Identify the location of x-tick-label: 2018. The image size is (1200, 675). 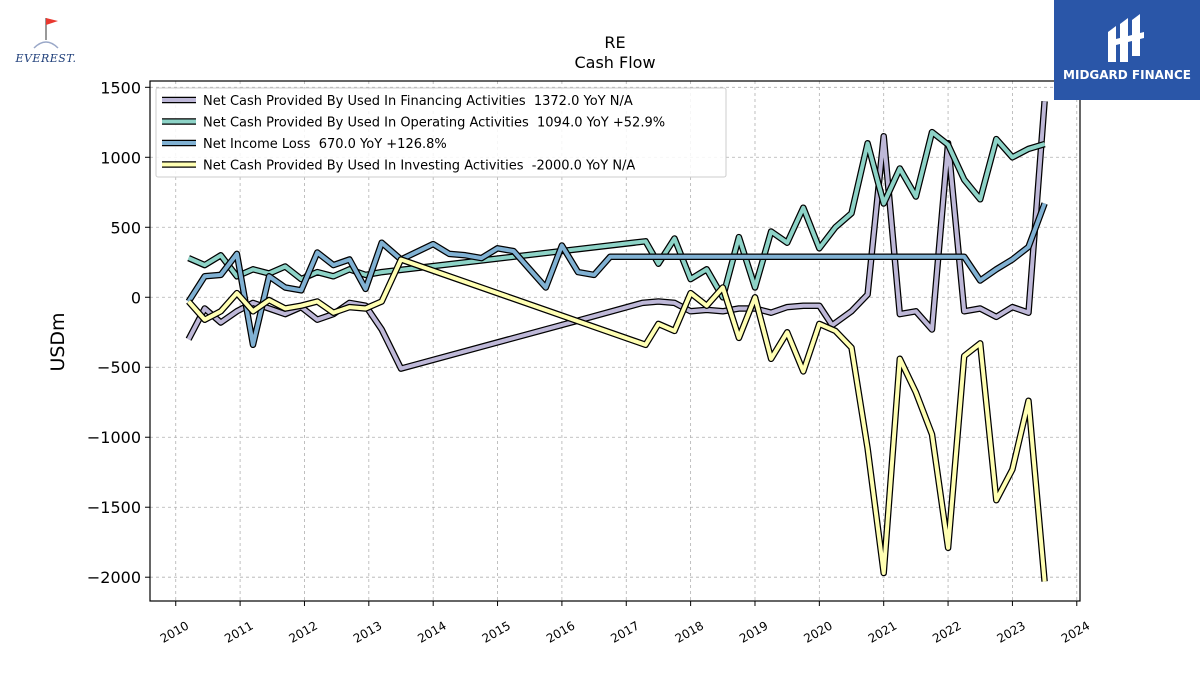
(689, 631).